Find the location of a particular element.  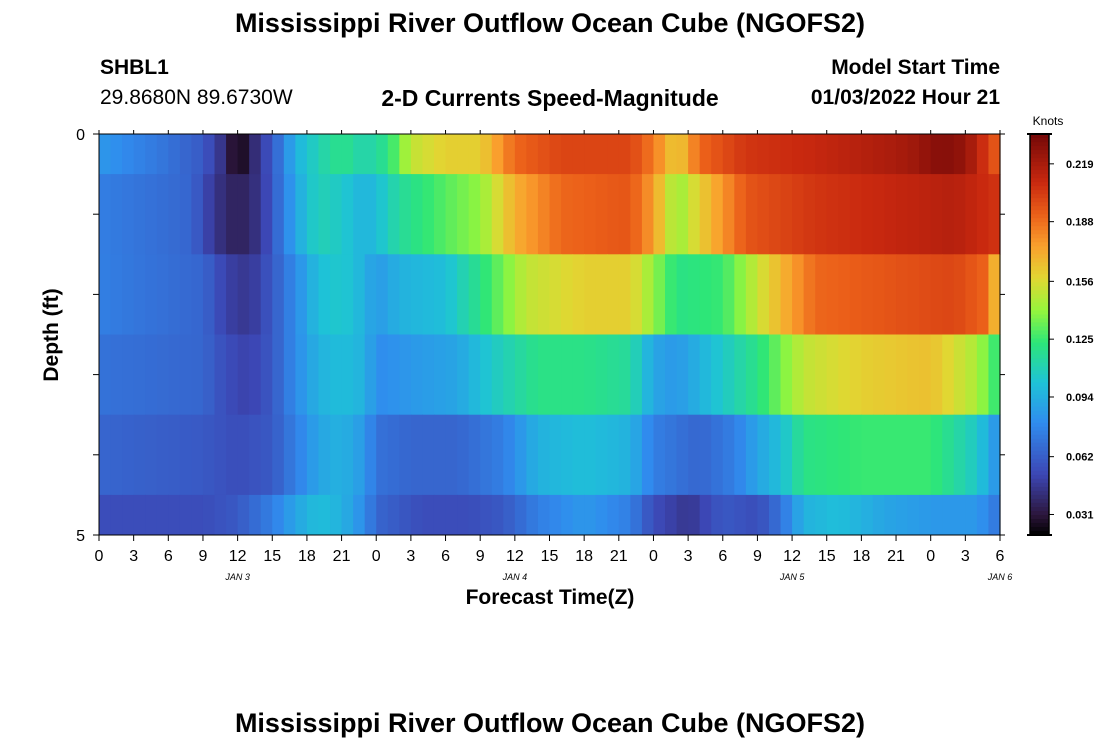

colorbar-tick-label: 0.094 is located at coordinates (1080, 398).